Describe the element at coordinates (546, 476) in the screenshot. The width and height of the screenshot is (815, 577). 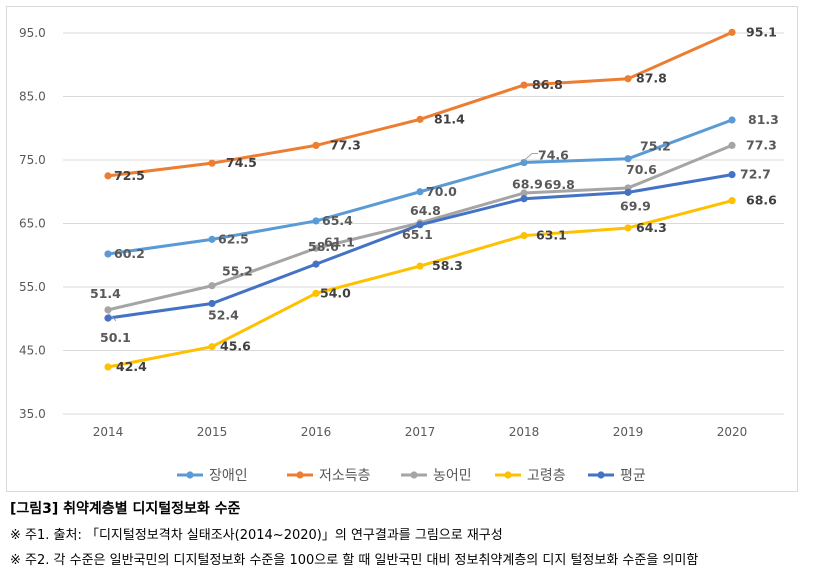
I see `legend-label: 고령층` at that location.